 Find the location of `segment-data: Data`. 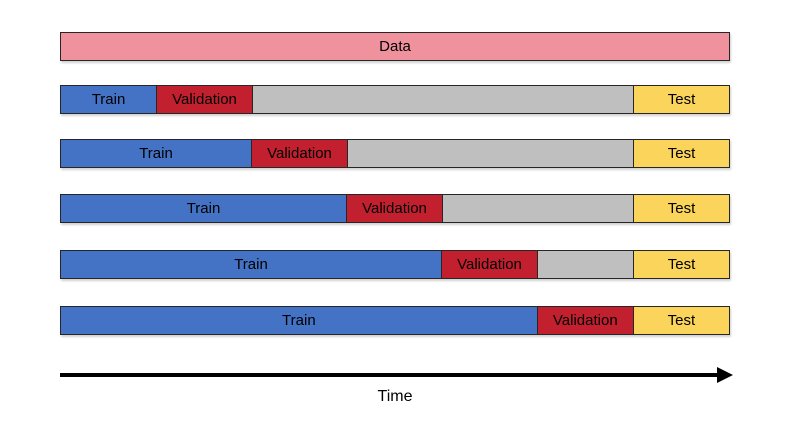

segment-data: Data is located at coordinates (395, 46).